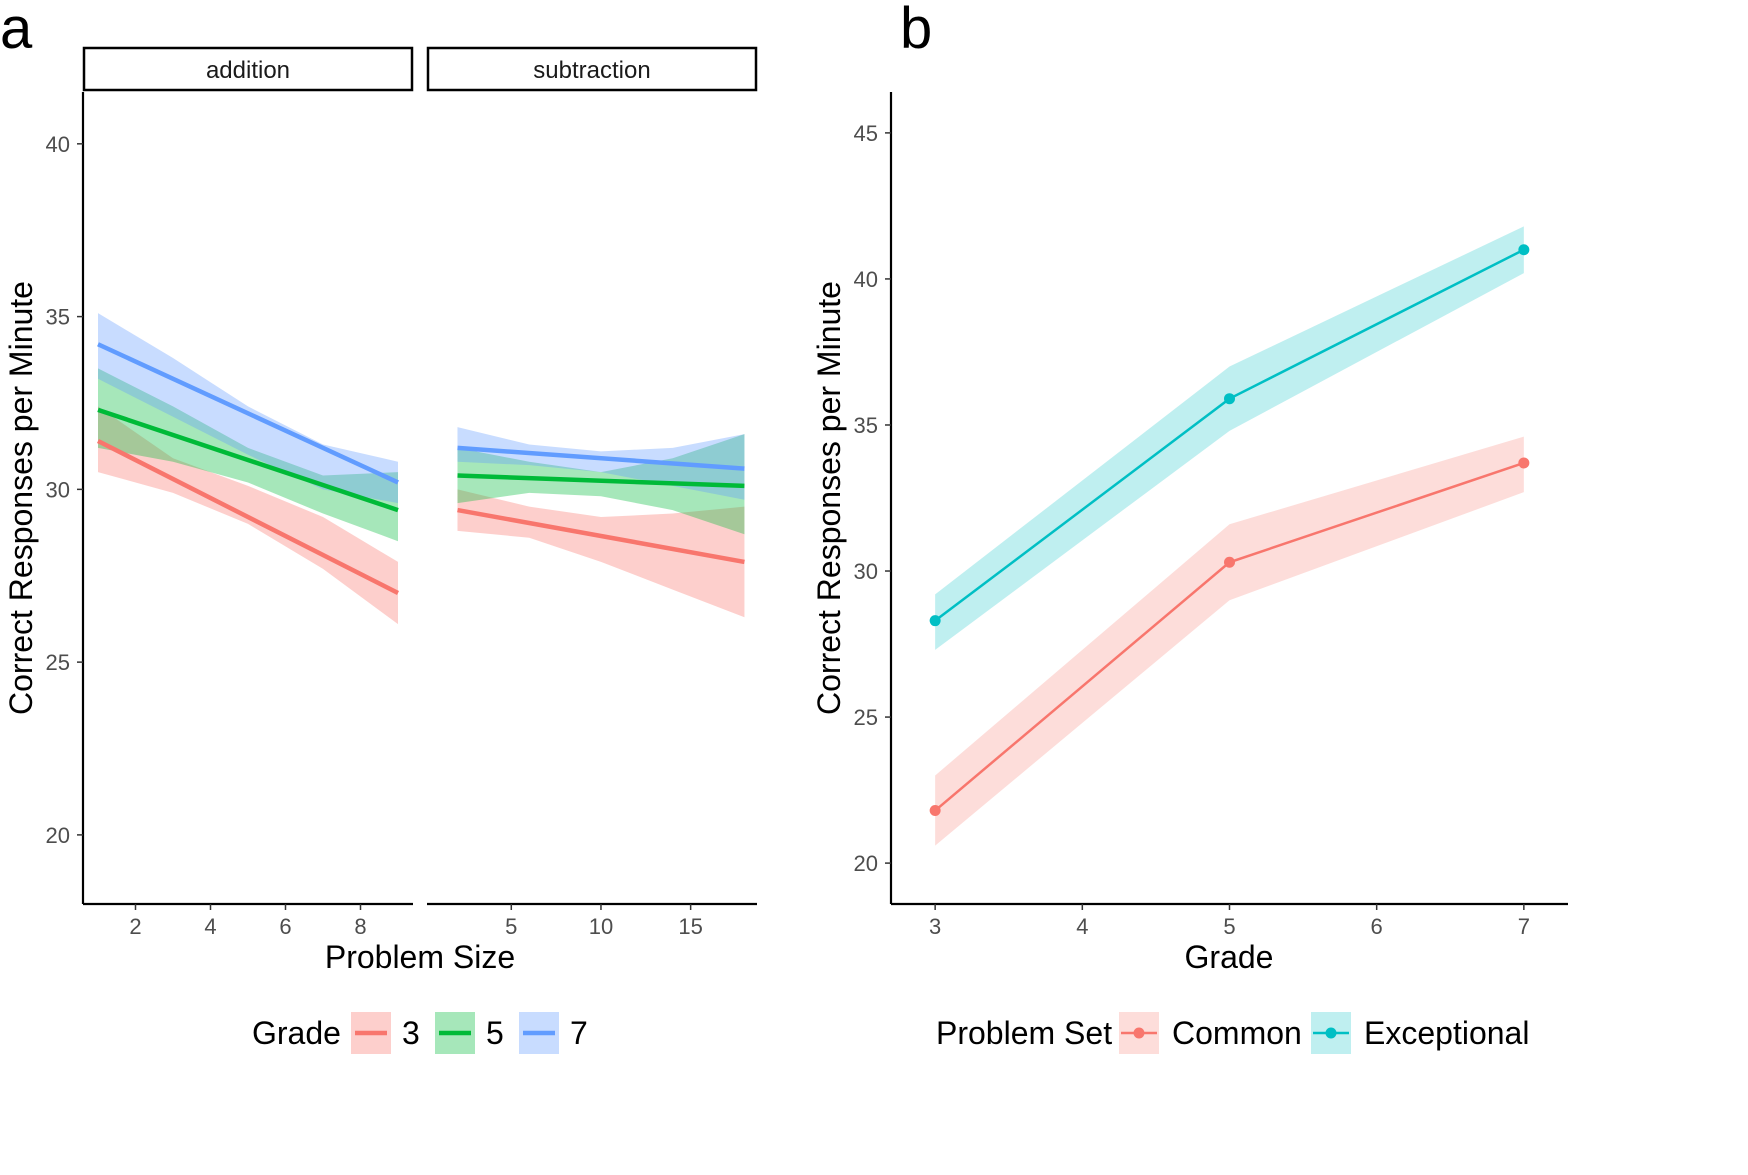 Image resolution: width=1748 pixels, height=1175 pixels. I want to click on legend-label: 7, so click(579, 1033).